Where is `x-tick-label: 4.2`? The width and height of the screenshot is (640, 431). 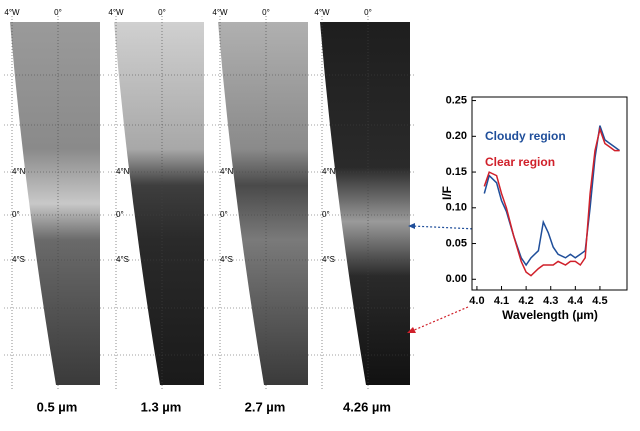 x-tick-label: 4.2 is located at coordinates (525, 301).